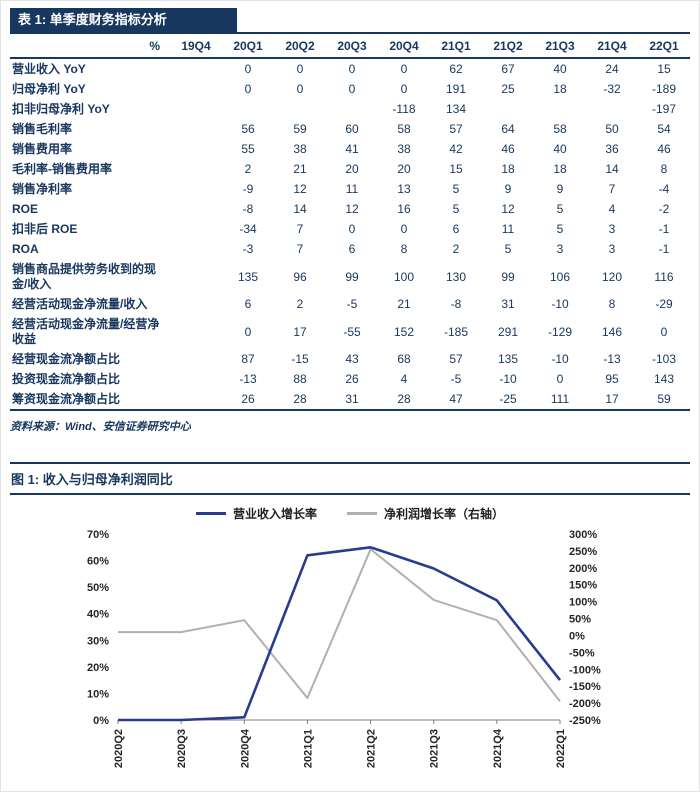  I want to click on cell-value: 38, so click(404, 149).